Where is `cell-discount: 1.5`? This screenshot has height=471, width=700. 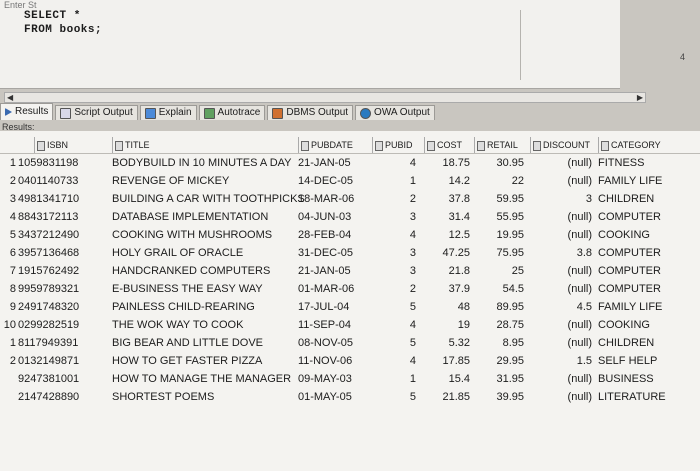
cell-discount: 1.5 is located at coordinates (584, 361).